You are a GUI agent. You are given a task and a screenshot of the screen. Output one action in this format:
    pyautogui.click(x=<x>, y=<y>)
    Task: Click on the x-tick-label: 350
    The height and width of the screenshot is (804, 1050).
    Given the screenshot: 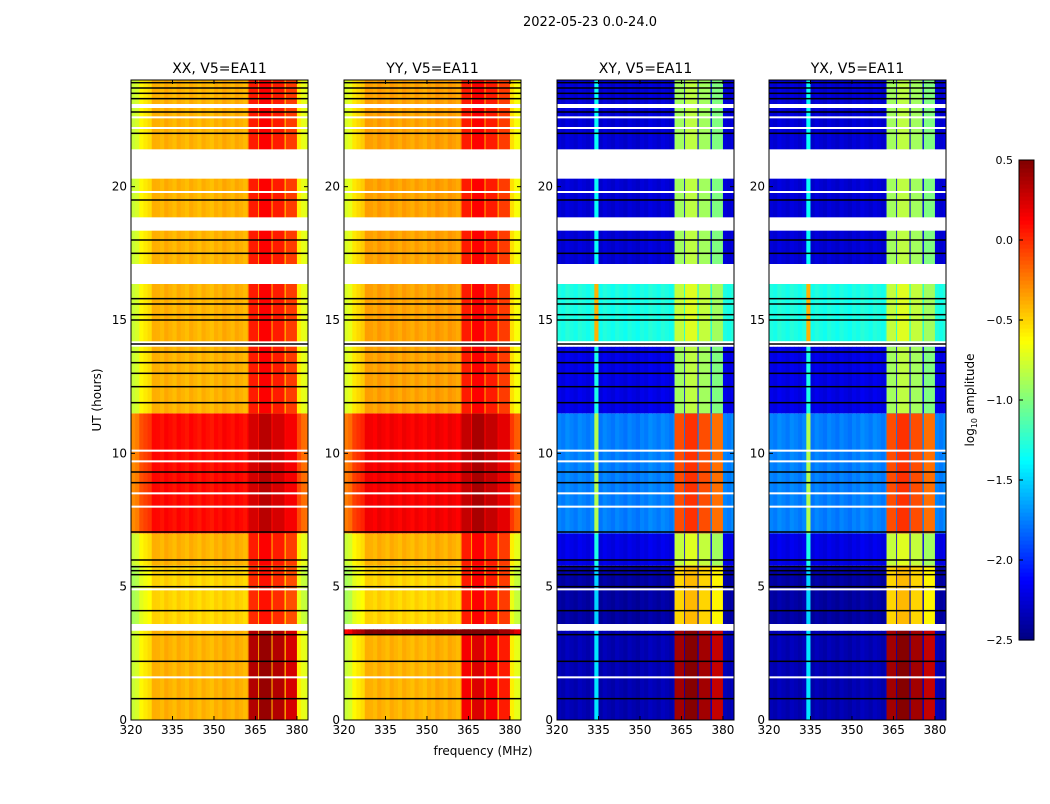 What is the action you would take?
    pyautogui.click(x=427, y=730)
    